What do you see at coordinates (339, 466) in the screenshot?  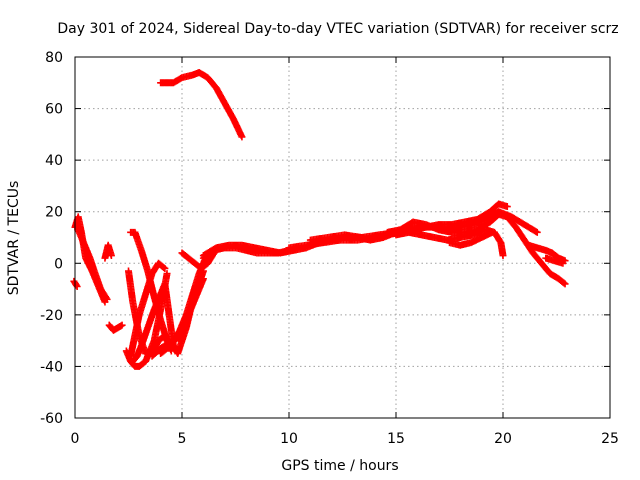 I see `x-axis-label: GPS time / hours` at bounding box center [339, 466].